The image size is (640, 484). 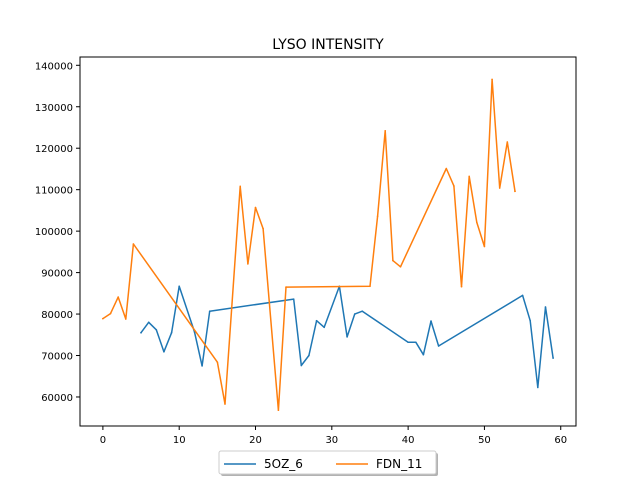 What do you see at coordinates (57, 274) in the screenshot?
I see `y-tick-label: 90000` at bounding box center [57, 274].